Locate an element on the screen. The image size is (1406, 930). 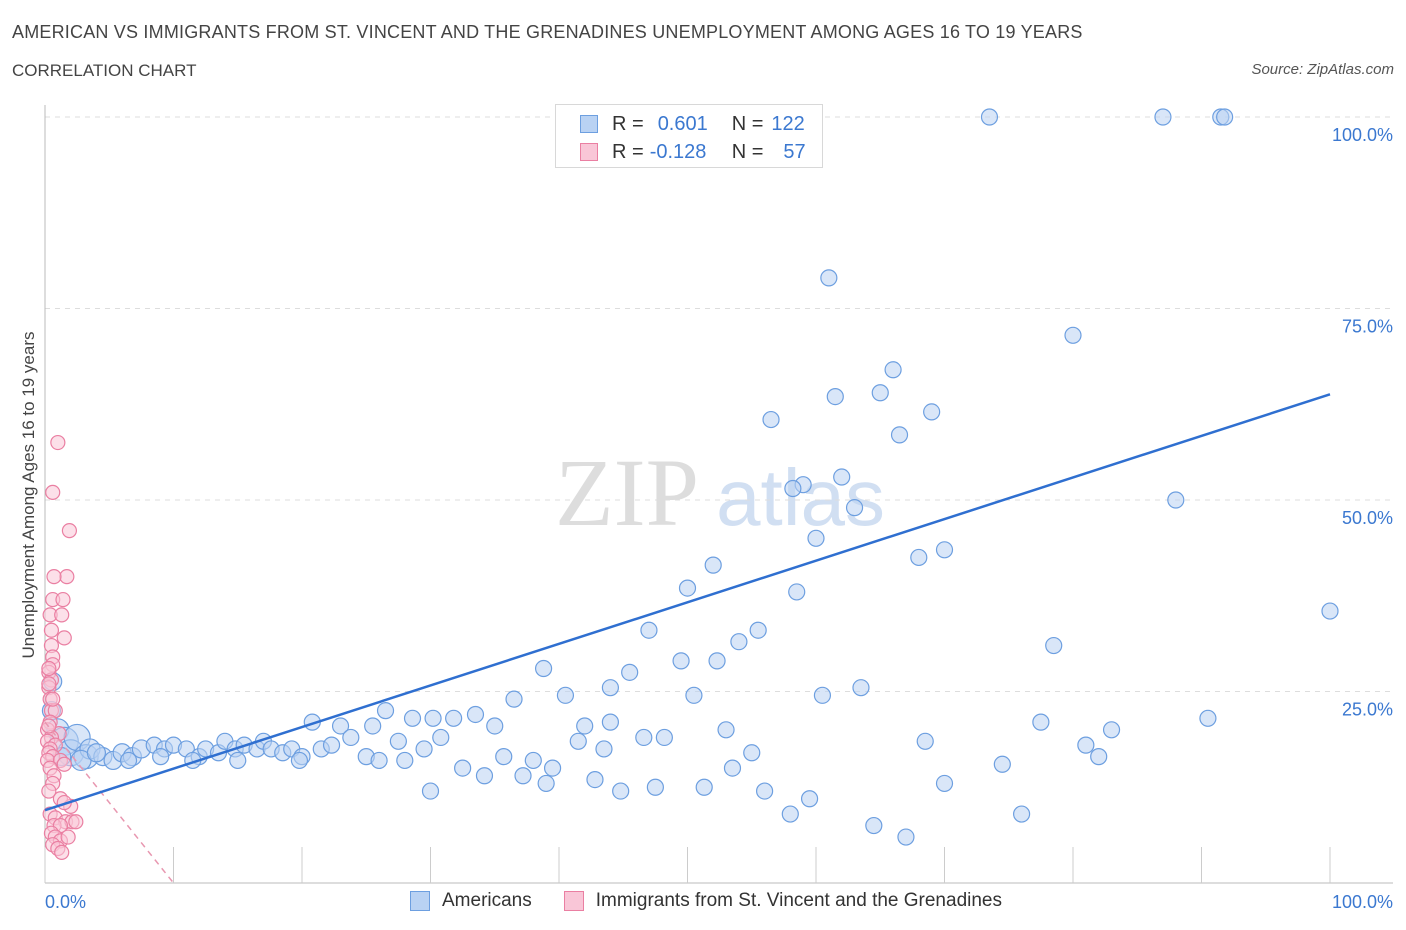
legend-item-americans: Americans is located at coordinates (471, 901).